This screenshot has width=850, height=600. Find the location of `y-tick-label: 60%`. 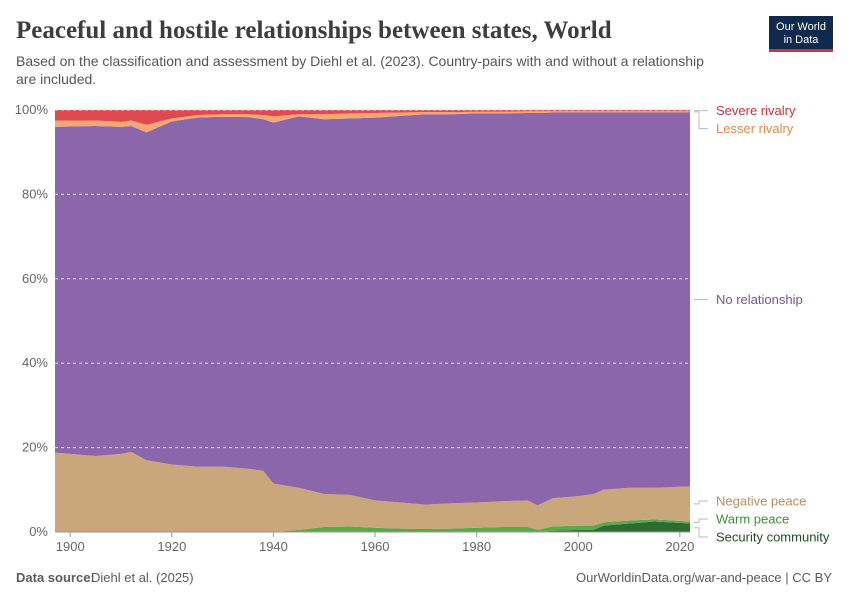

y-tick-label: 60% is located at coordinates (35, 278).